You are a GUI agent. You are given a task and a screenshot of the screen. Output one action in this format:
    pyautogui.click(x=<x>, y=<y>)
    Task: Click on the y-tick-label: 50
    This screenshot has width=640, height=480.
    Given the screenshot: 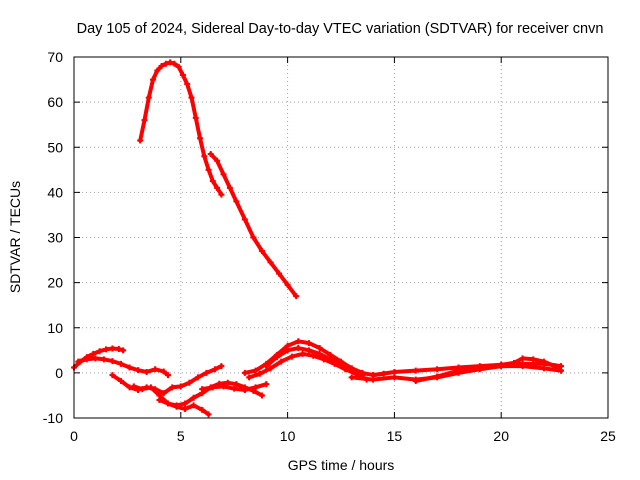 What is the action you would take?
    pyautogui.click(x=55, y=147)
    